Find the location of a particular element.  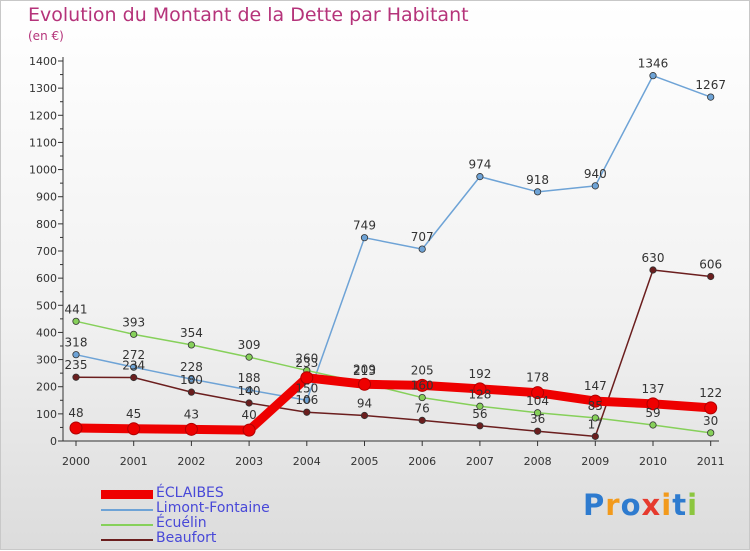

y-tick-label: 800 is located at coordinates (46, 224).